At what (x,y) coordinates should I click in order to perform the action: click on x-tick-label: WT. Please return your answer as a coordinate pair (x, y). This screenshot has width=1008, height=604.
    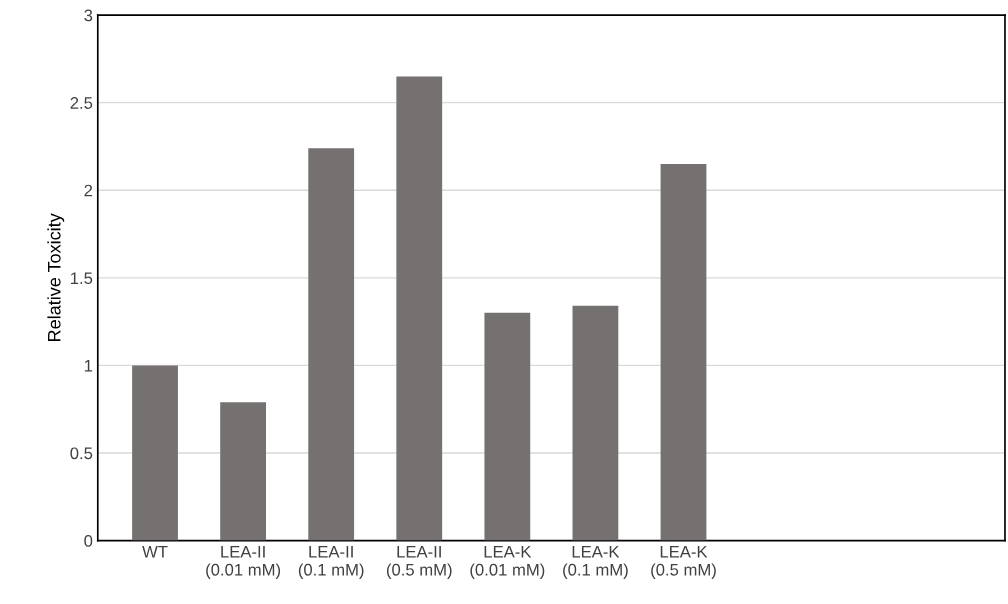
    Looking at the image, I should click on (155, 552).